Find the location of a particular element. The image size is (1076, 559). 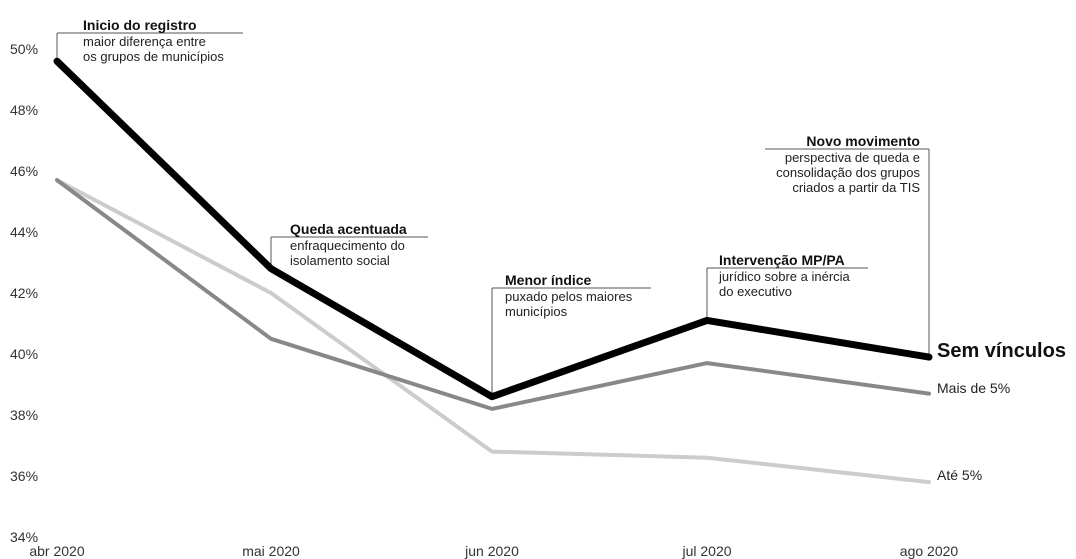

y-tick-label: 44% is located at coordinates (24, 232).